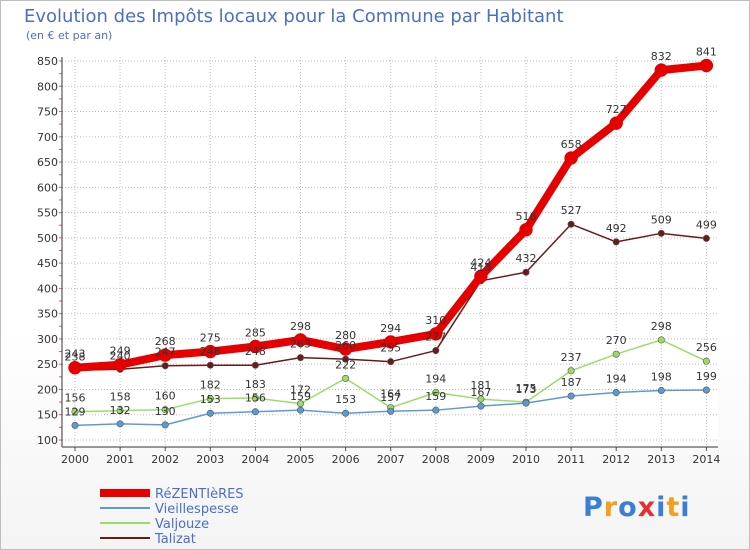 The image size is (750, 550). What do you see at coordinates (661, 376) in the screenshot?
I see `data-label: 198` at bounding box center [661, 376].